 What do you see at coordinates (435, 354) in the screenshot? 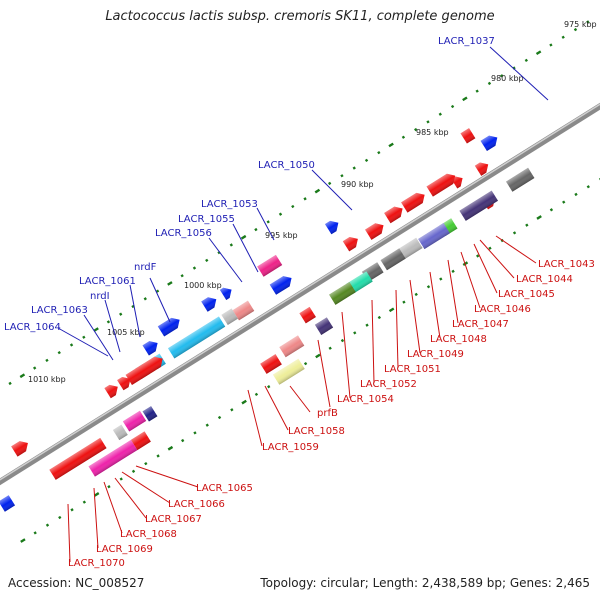
I see `gene-label: LACR_1049` at bounding box center [435, 354].